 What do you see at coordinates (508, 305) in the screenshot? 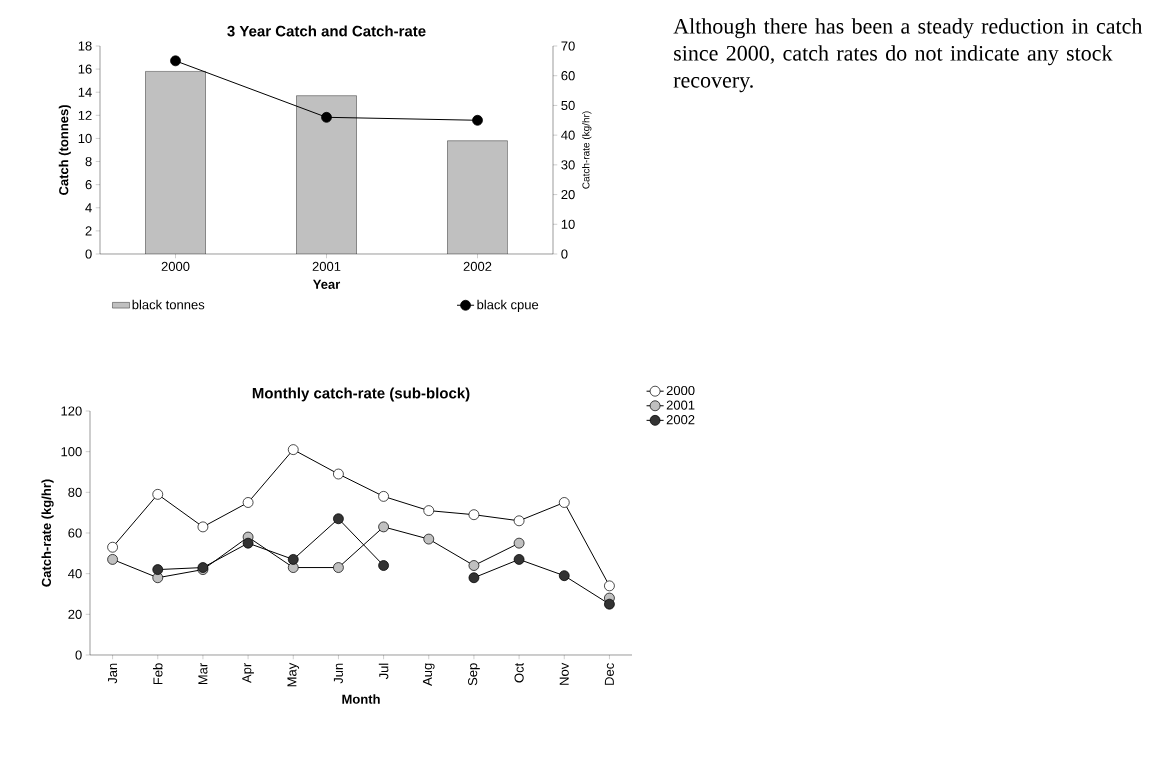
I see `legend-label: black cpue` at bounding box center [508, 305].